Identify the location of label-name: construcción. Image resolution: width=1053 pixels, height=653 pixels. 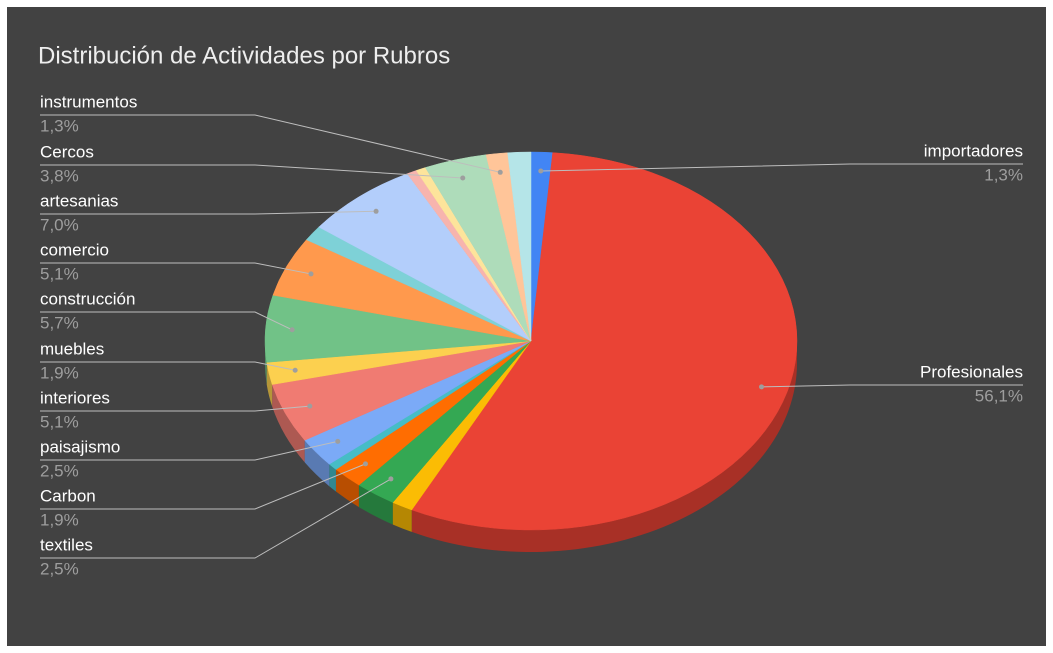
(87, 298).